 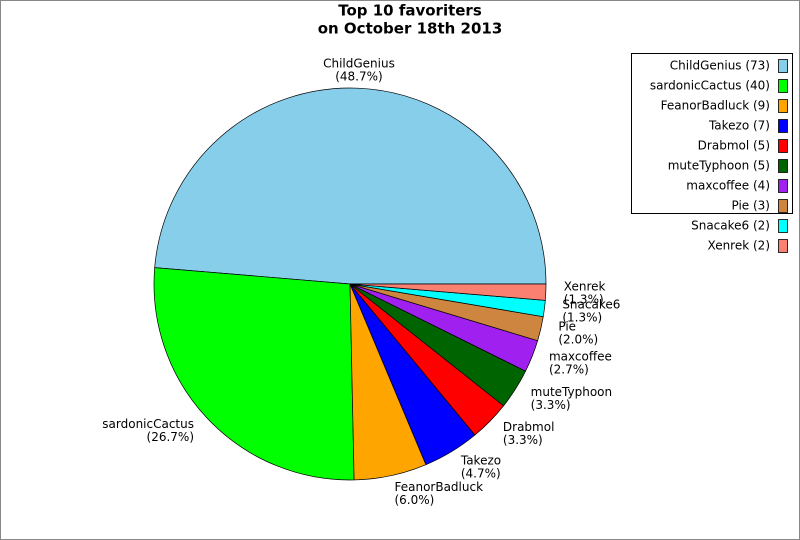 I want to click on slice-percent: (48.7%), so click(x=358, y=77).